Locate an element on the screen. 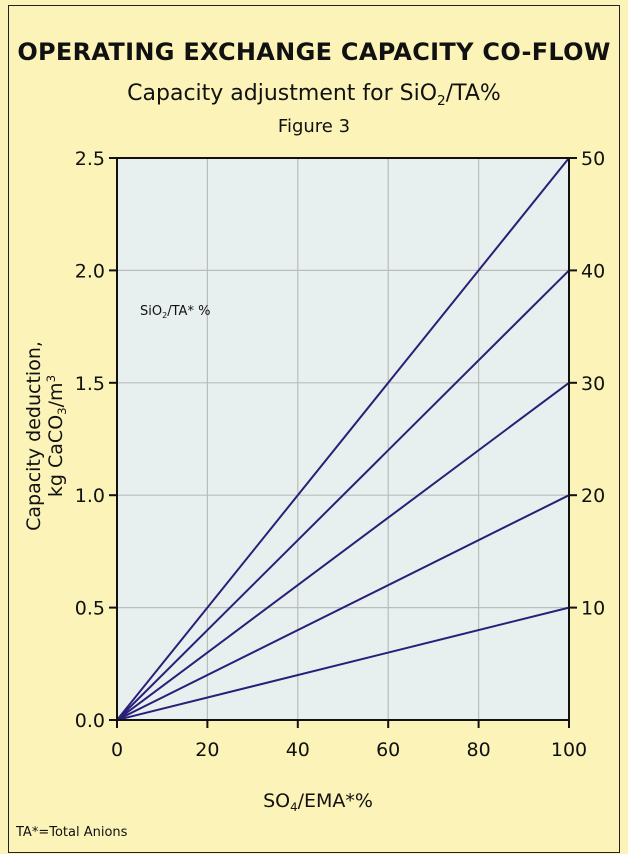 This screenshot has height=854, width=628. y-axis-label-line2: kg CaCO3/m3 is located at coordinates (56, 436).